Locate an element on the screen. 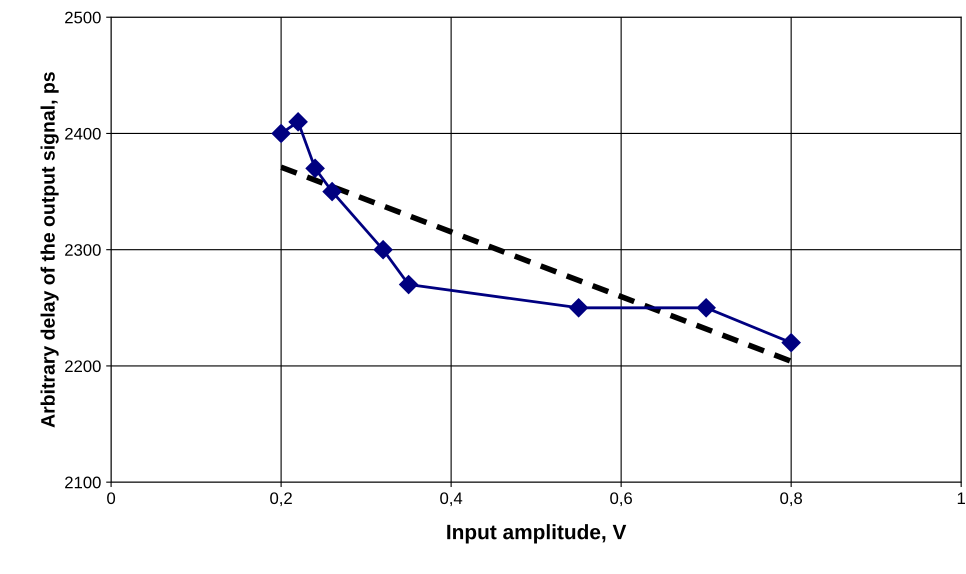 The image size is (966, 574). y-tick-label: 2100 is located at coordinates (83, 482).